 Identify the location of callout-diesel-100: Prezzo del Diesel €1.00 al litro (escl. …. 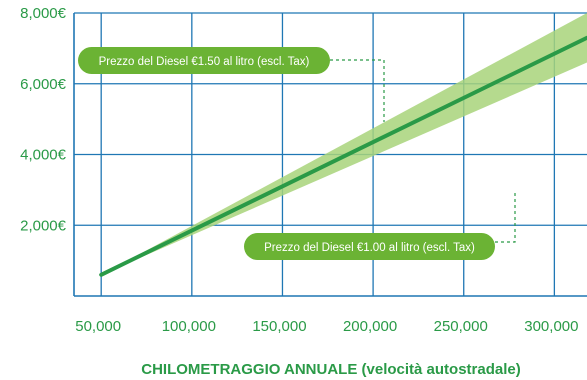
(380, 225).